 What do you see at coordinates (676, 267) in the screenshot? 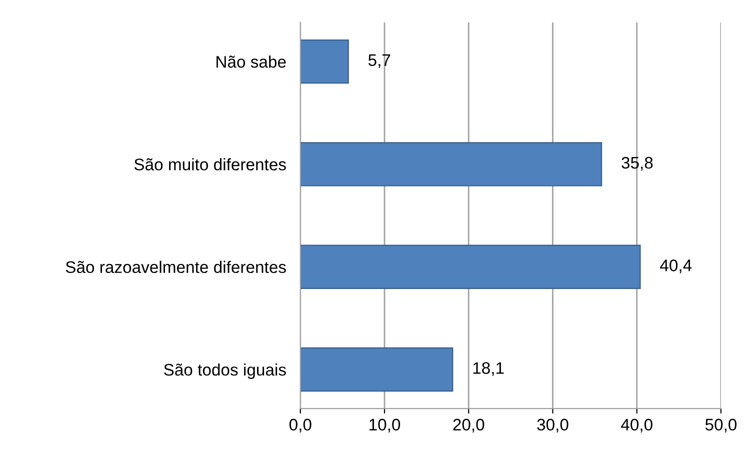
I see `data-label: 40,4` at bounding box center [676, 267].